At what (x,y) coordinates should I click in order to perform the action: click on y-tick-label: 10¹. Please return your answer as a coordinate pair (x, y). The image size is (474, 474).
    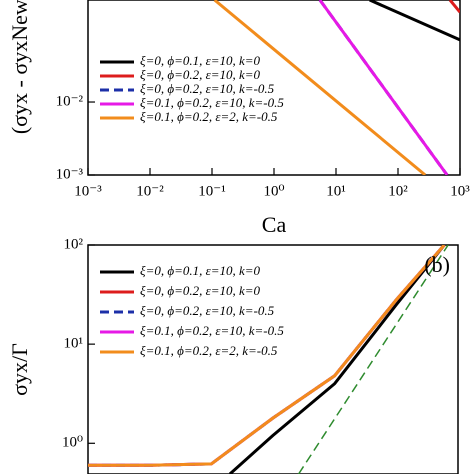
    Looking at the image, I should click on (74, 344).